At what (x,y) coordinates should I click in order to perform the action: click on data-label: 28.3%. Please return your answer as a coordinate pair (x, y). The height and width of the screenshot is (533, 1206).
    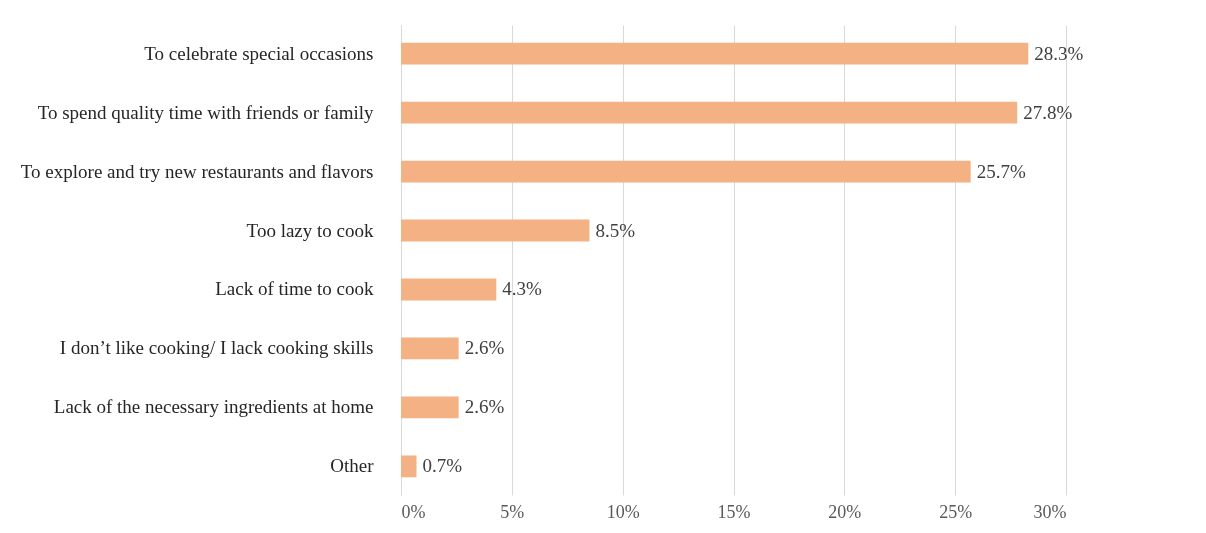
    Looking at the image, I should click on (1059, 53).